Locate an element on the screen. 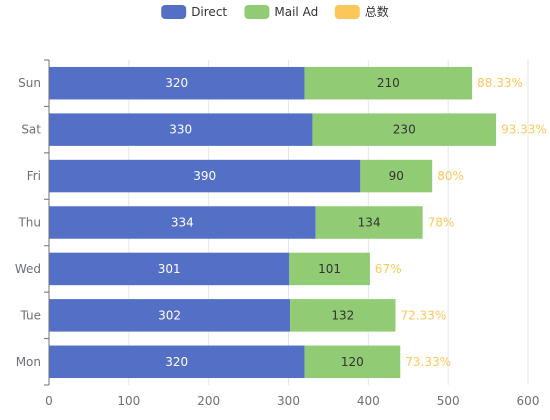 The height and width of the screenshot is (420, 550). x-tick-label-200: 200 is located at coordinates (208, 401).